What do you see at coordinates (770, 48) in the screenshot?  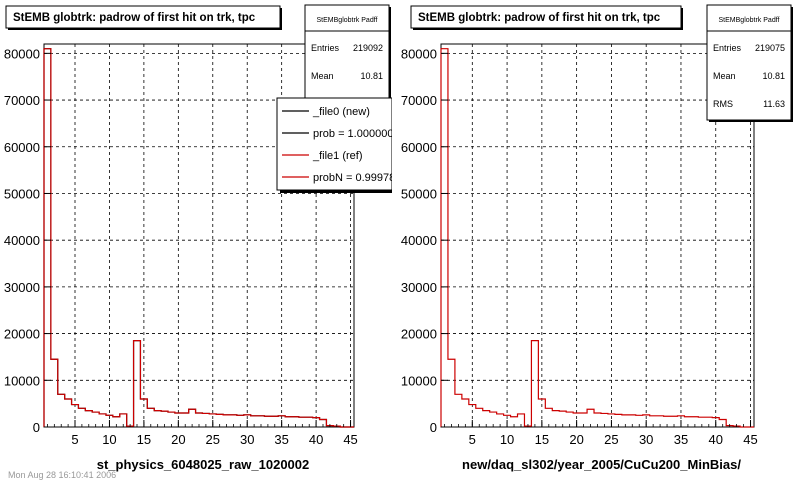 I see `stats-value-entries: 219075` at bounding box center [770, 48].